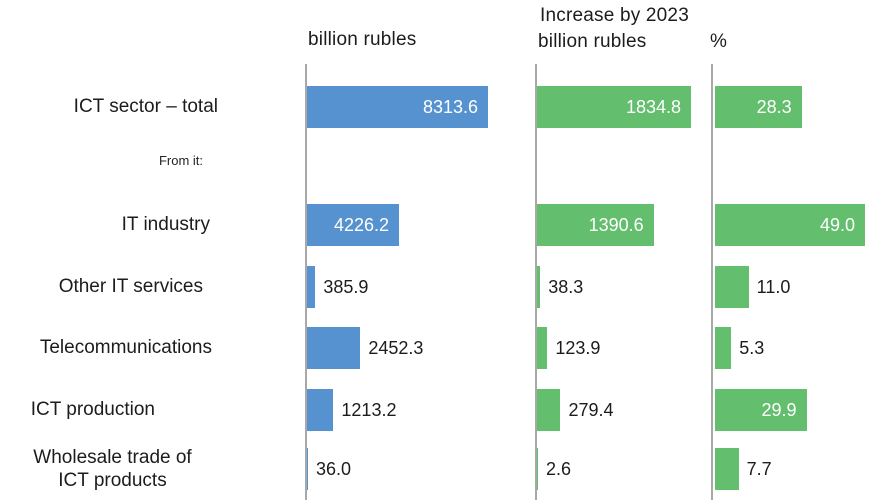 Image resolution: width=873 pixels, height=500 pixels. What do you see at coordinates (436, 410) in the screenshot?
I see `chart-row: ICT production 1213.2 279.4 29.9` at bounding box center [436, 410].